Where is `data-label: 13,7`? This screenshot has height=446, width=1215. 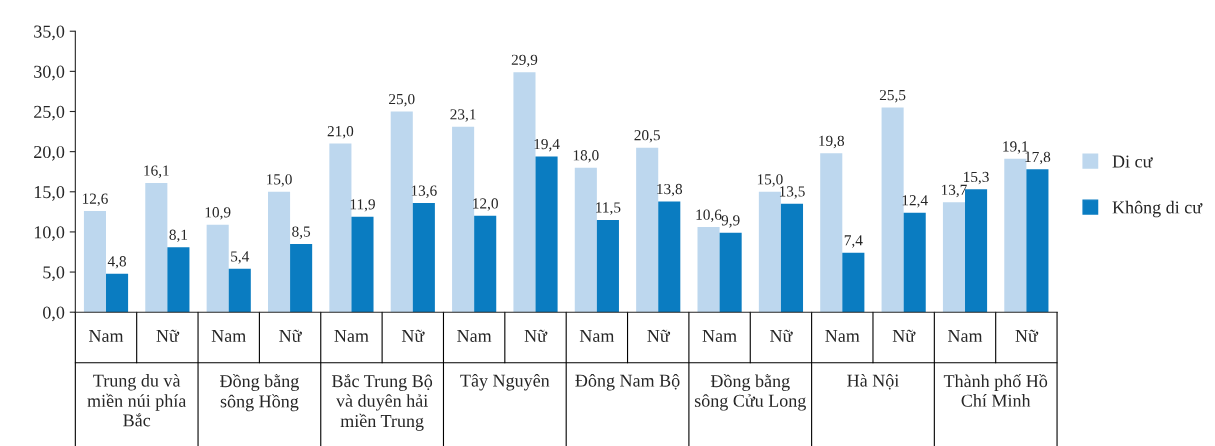 data-label: 13,7 is located at coordinates (954, 191).